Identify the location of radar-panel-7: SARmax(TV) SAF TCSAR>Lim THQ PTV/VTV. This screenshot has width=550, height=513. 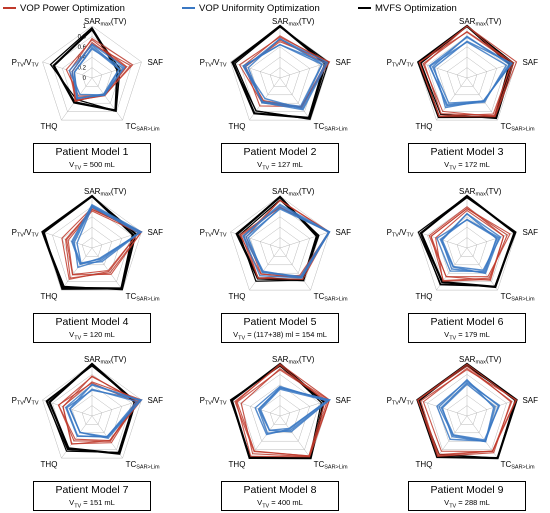
(88, 413).